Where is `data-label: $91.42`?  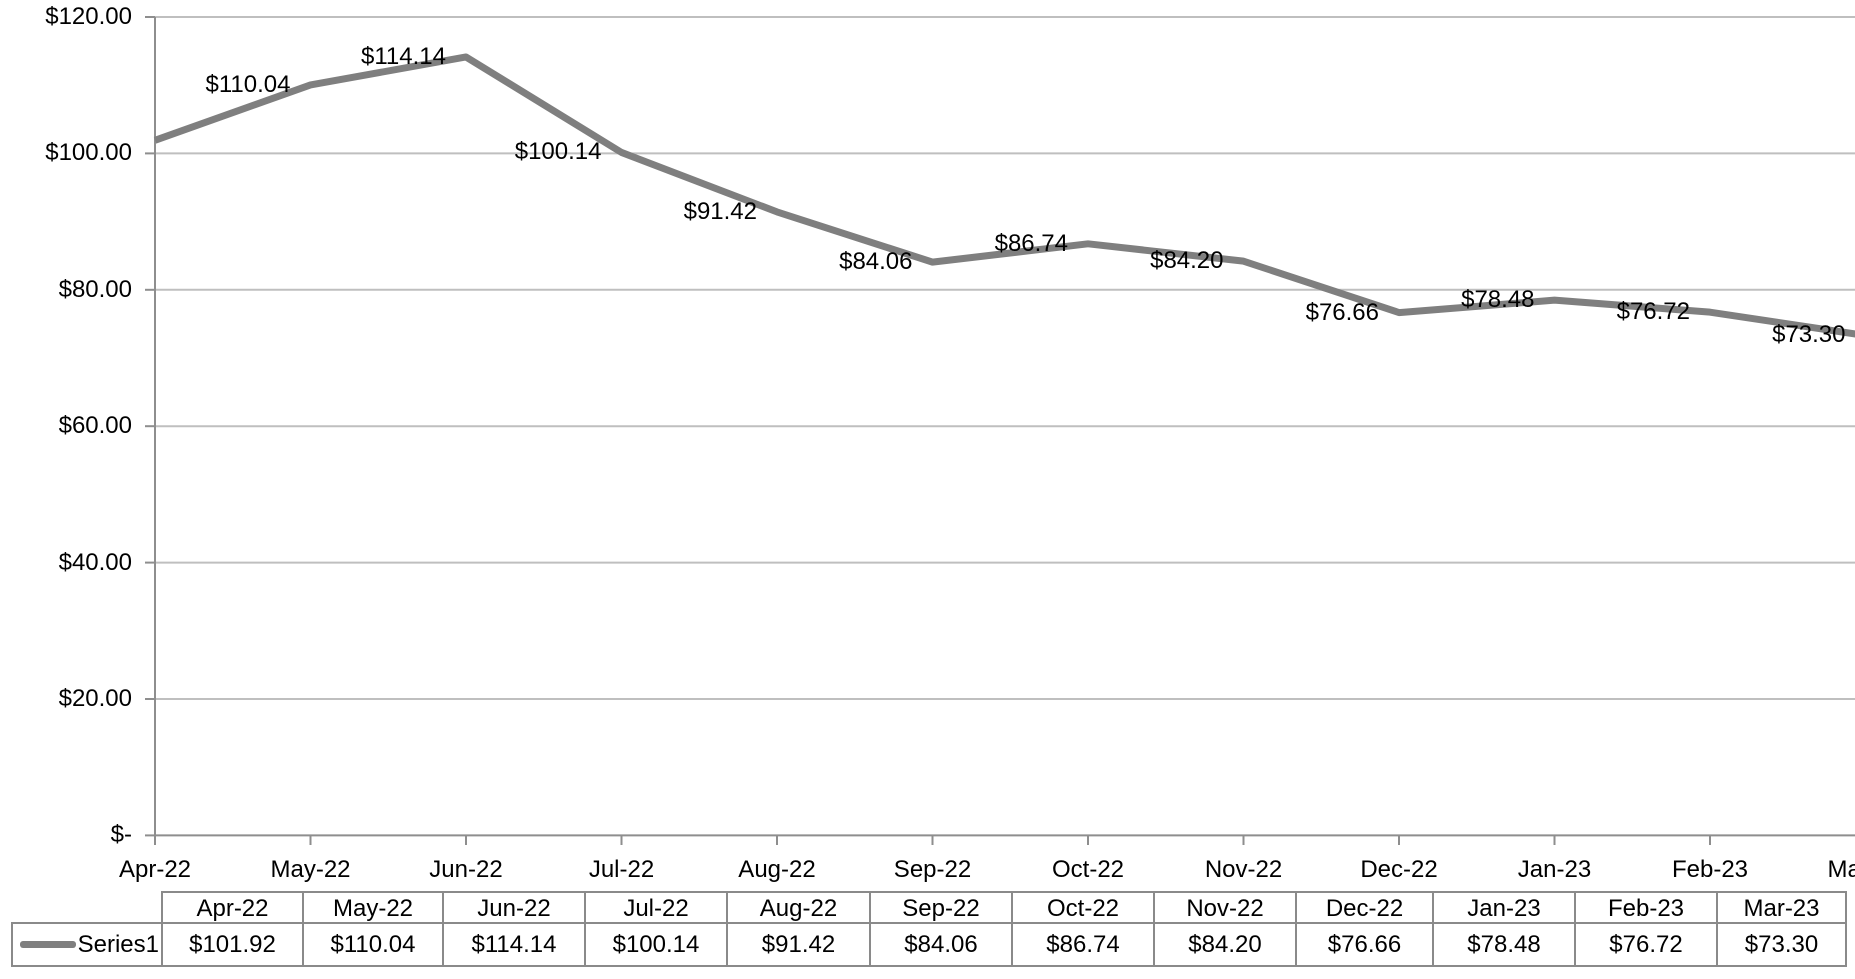 data-label: $91.42 is located at coordinates (720, 211).